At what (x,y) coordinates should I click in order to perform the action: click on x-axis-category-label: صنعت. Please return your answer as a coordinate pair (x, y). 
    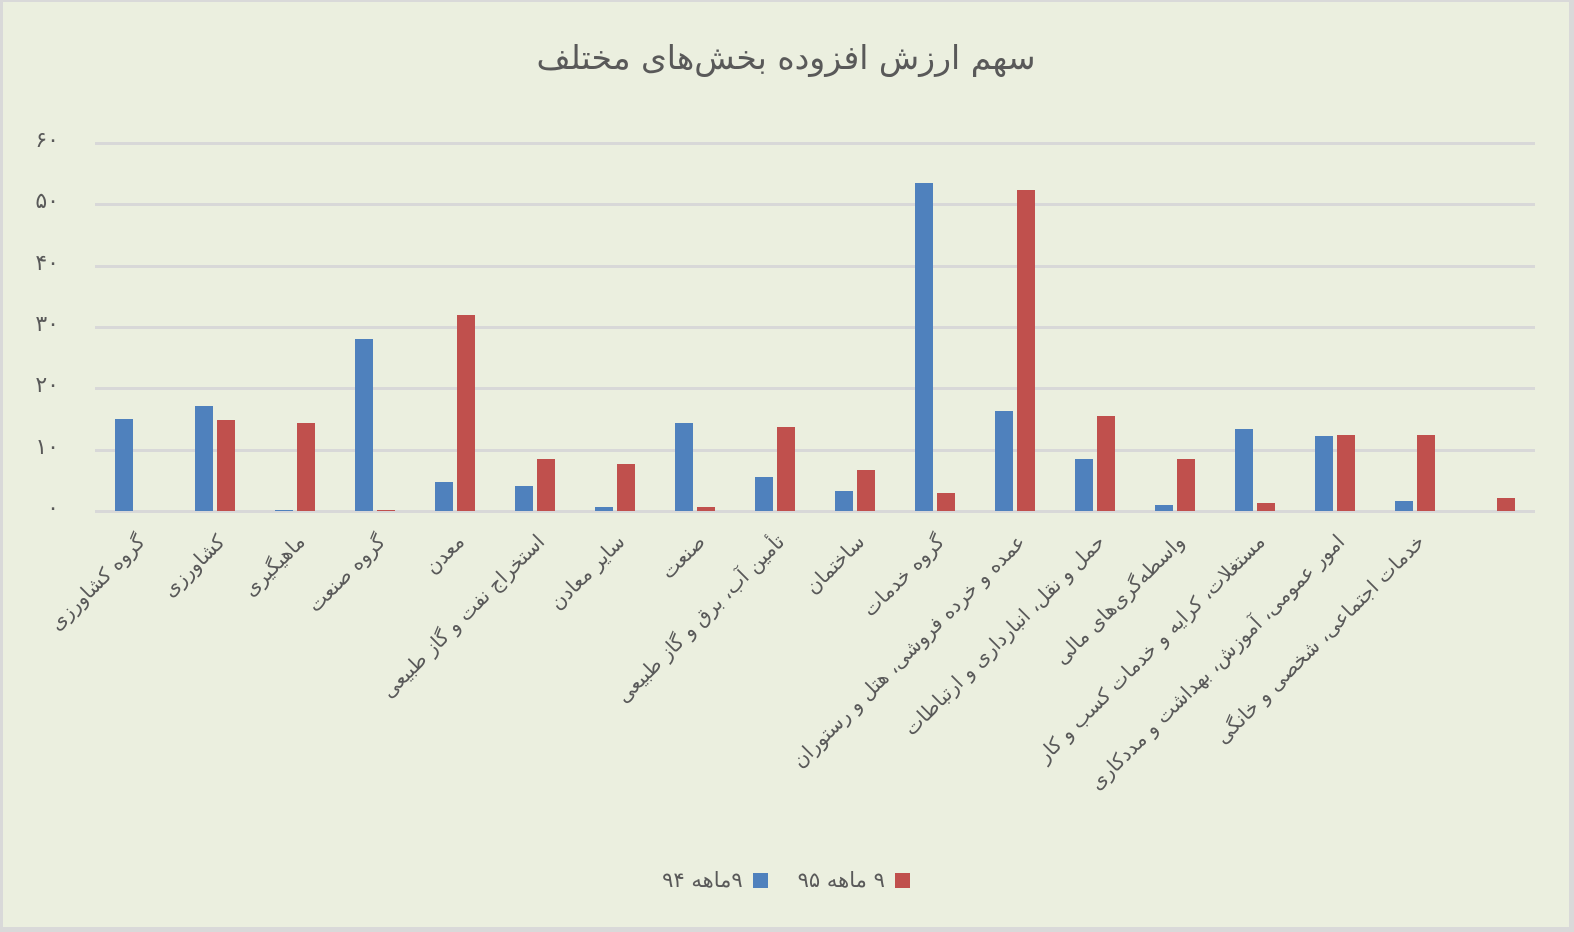
    Looking at the image, I should click on (682, 556).